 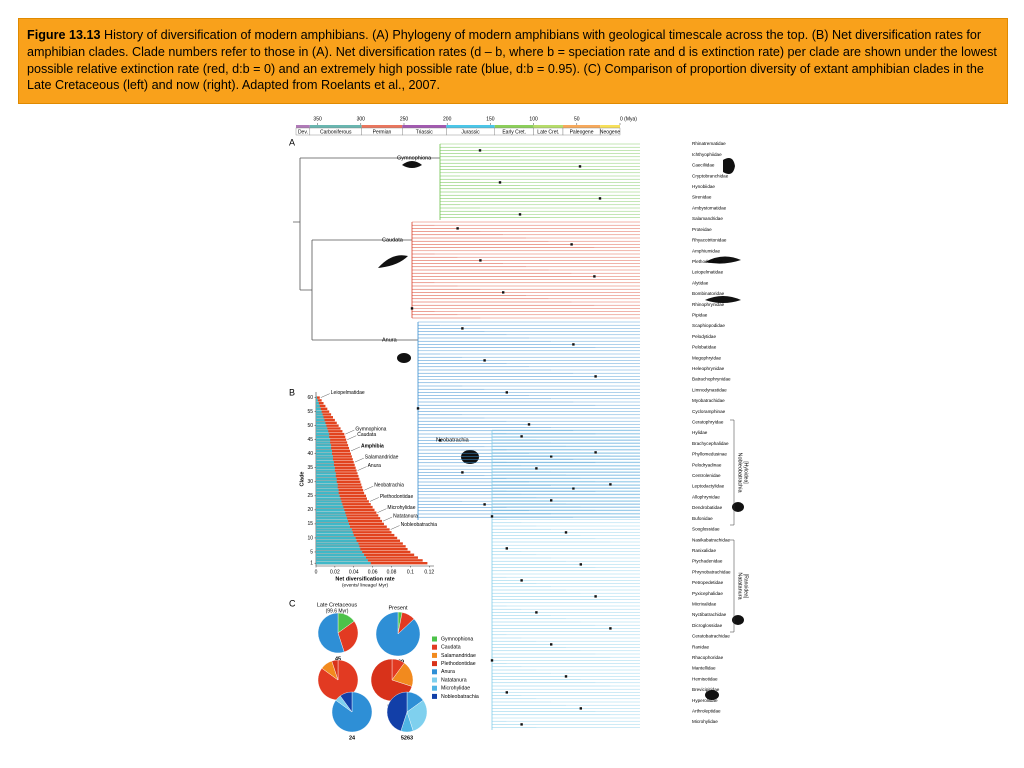 I want to click on family-label: Ceratophryidae, so click(x=708, y=422).